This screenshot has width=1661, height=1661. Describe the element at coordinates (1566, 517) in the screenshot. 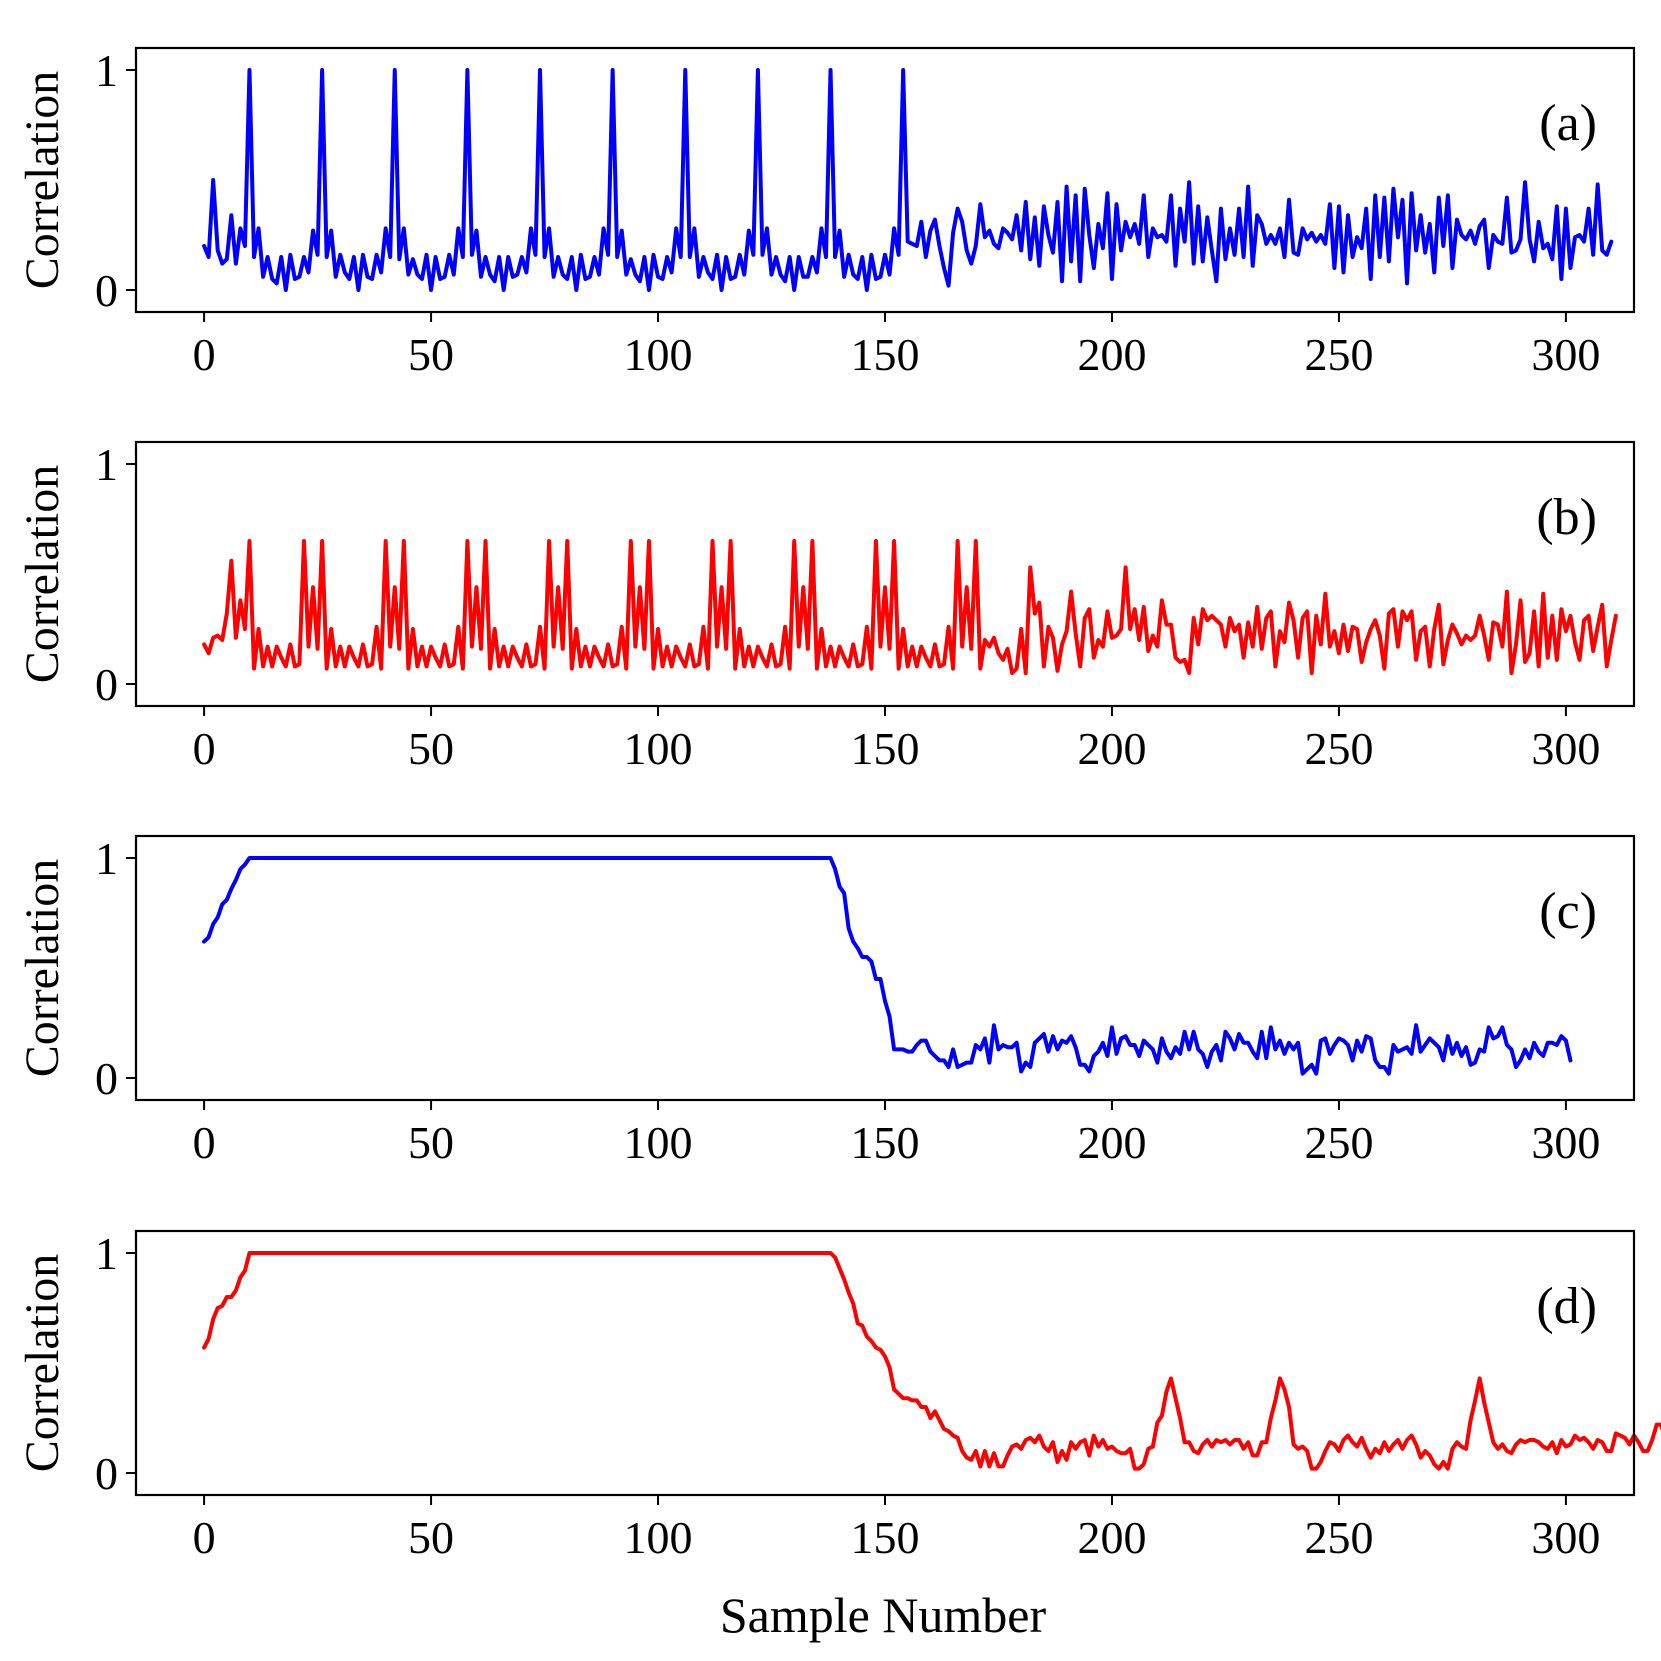

I see `panel-label: (b)` at that location.